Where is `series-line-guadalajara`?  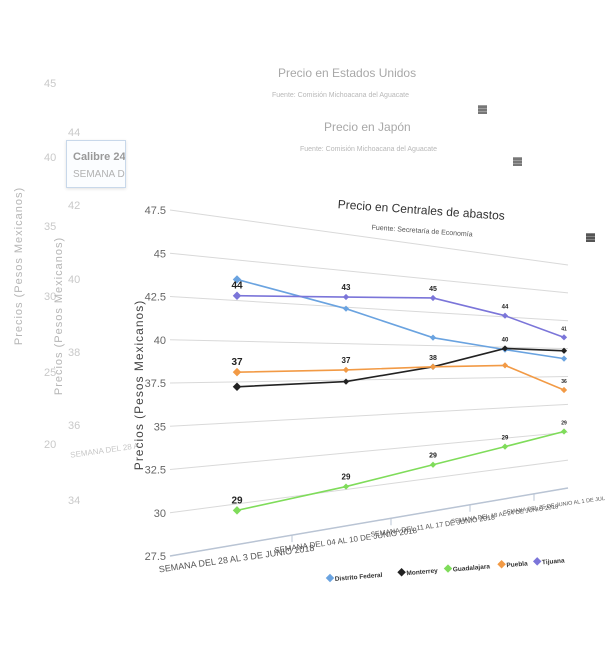
series-line-guadalajara is located at coordinates (400, 471).